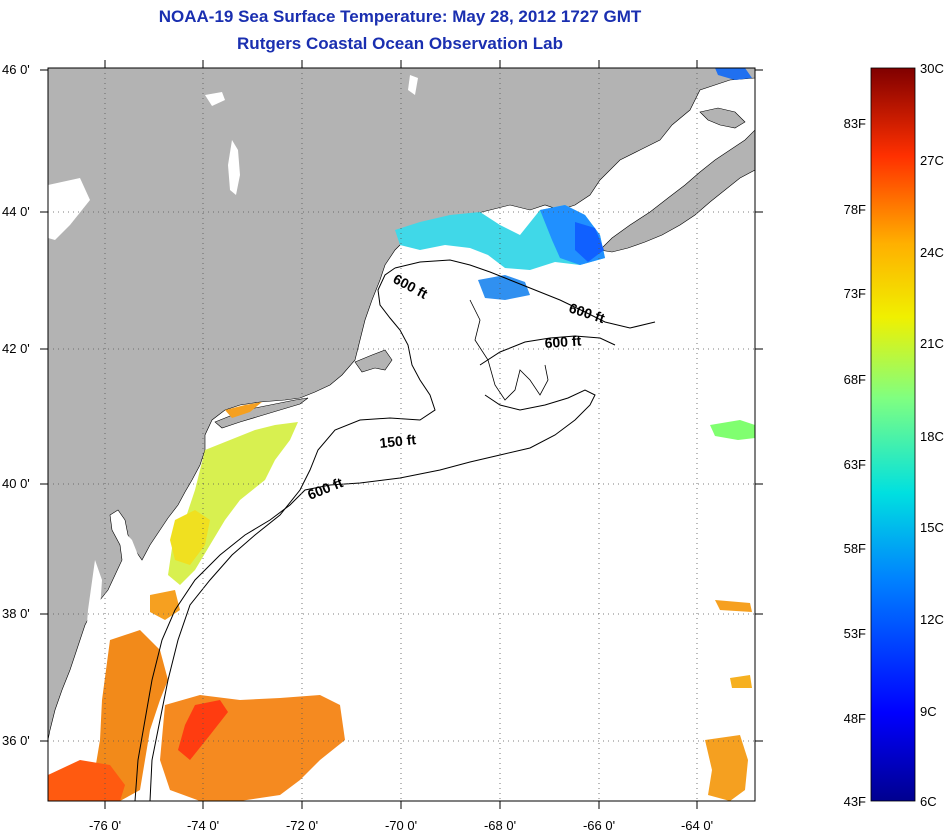  I want to click on lon-label: -70 0', so click(401, 825).